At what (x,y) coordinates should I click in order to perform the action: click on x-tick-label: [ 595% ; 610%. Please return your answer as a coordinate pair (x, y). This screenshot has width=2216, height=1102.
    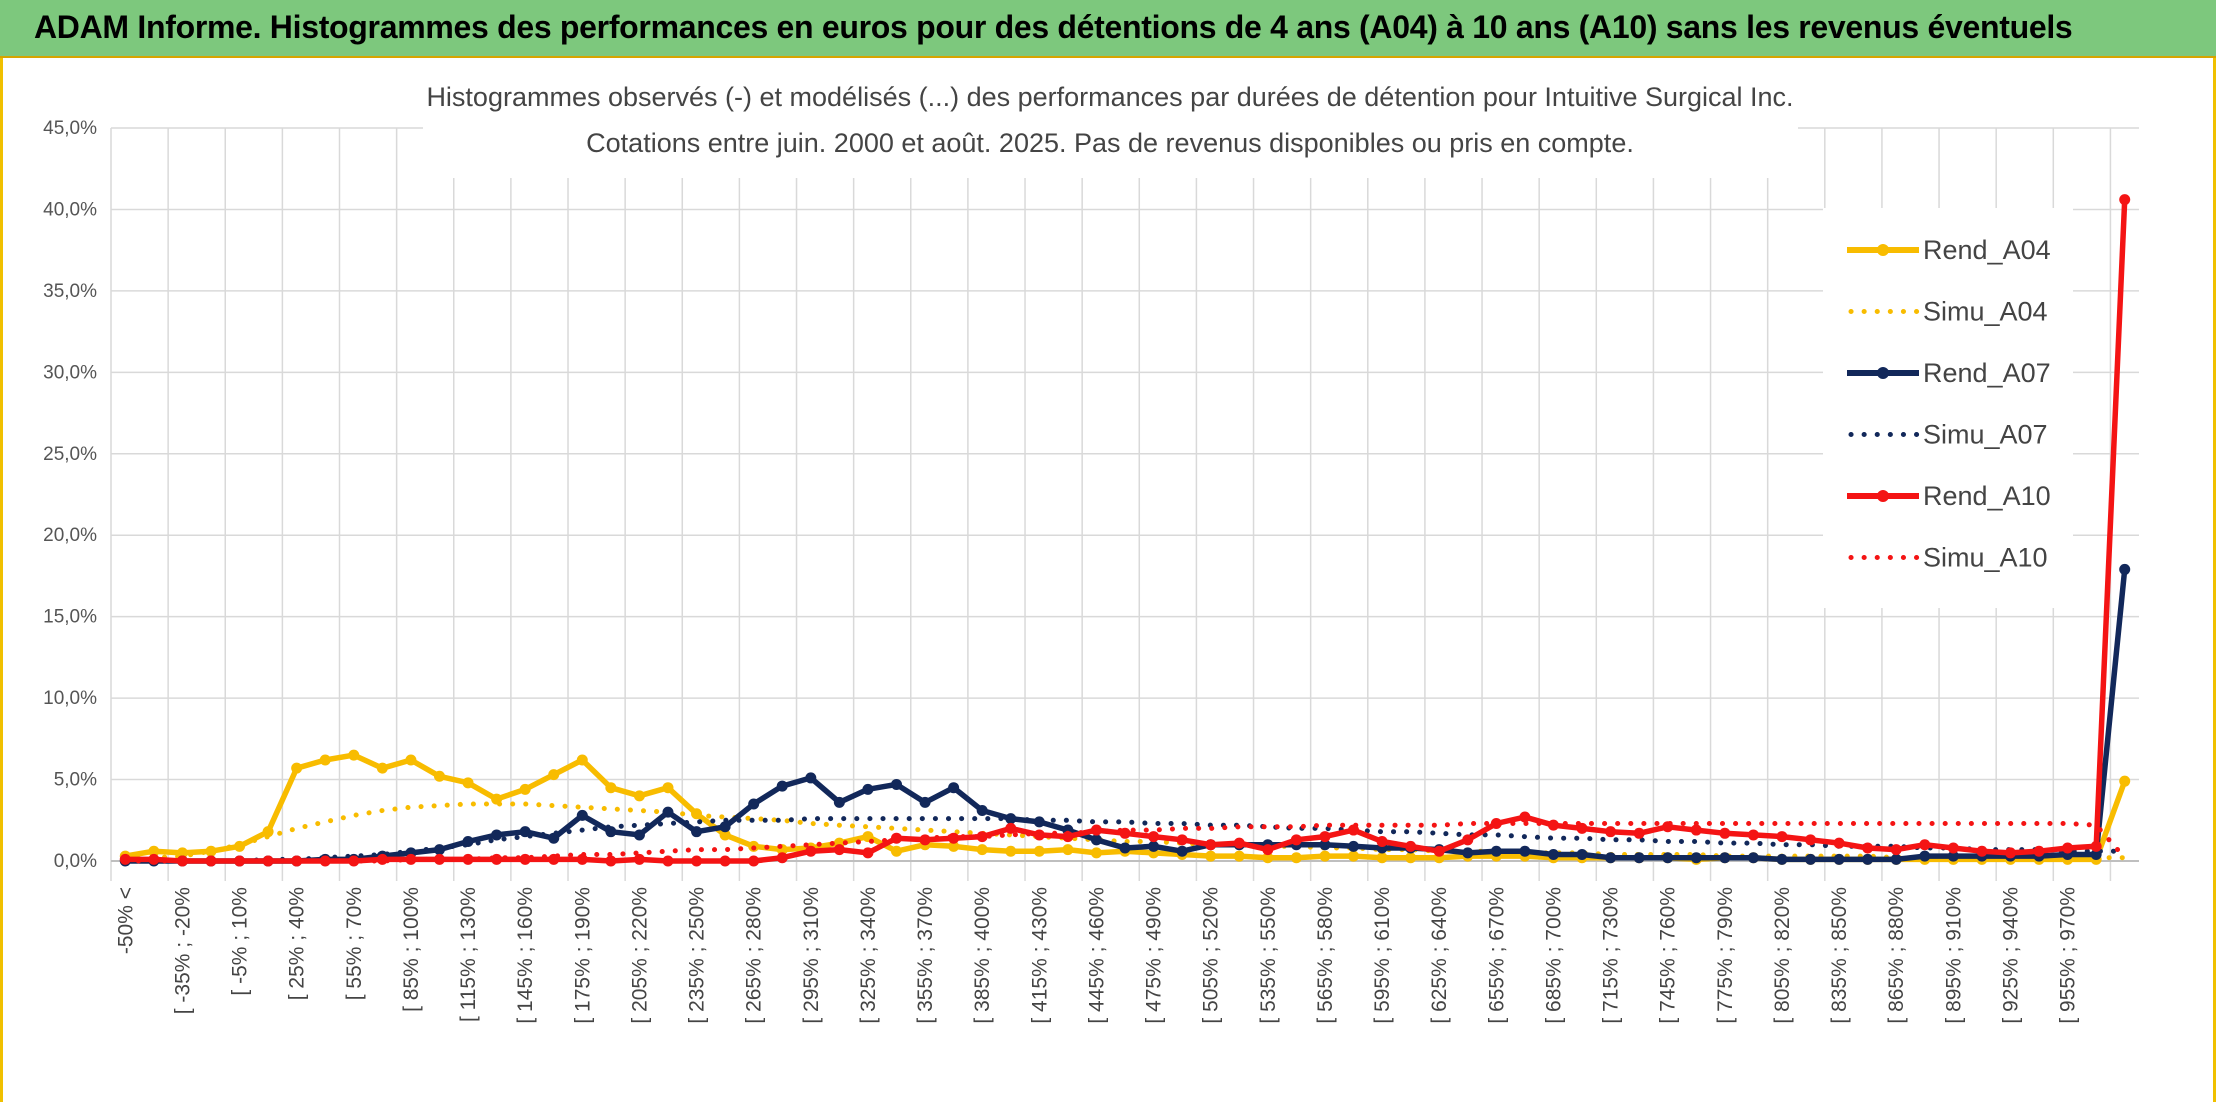
    Looking at the image, I should click on (1382, 955).